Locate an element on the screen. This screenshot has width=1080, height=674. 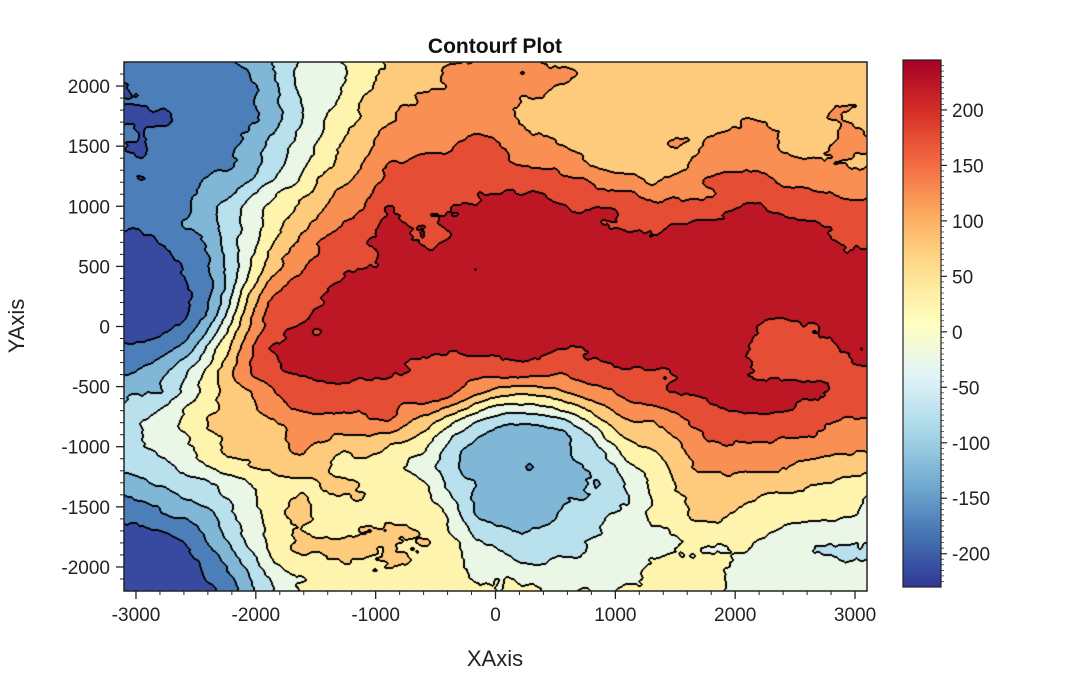
colorbar: -200 -150 -100 -50 0 50 100 150 200 is located at coordinates (946, 323).